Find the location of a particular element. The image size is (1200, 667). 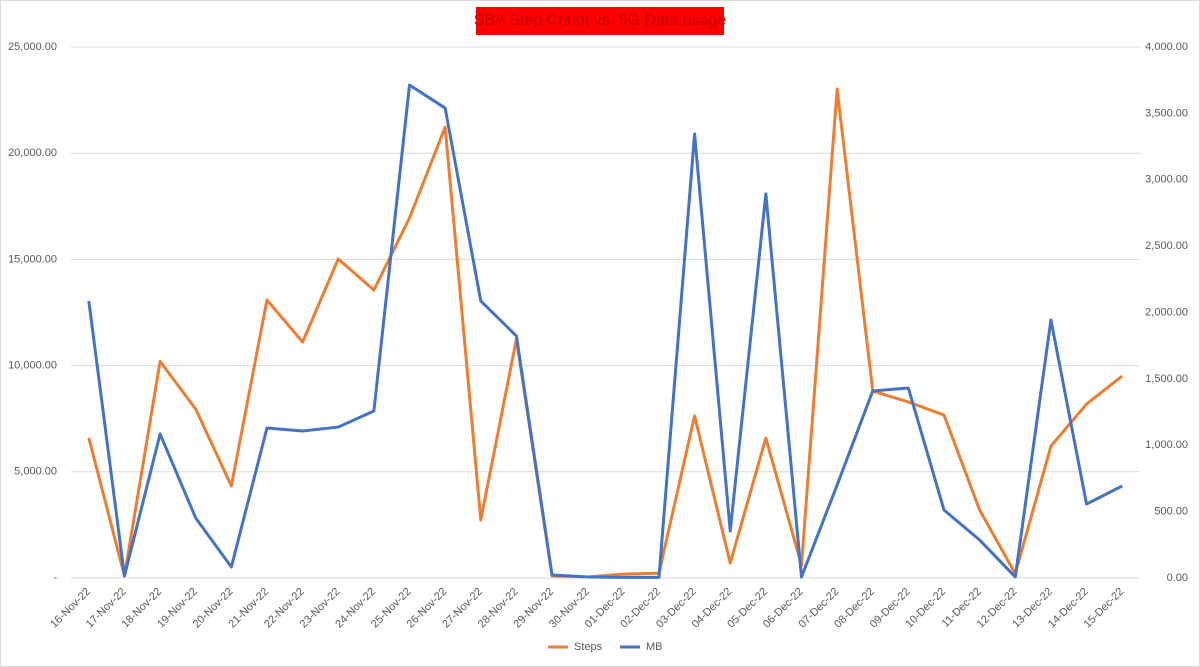

y2-tick-label: 4,000.00 is located at coordinates (1166, 47).